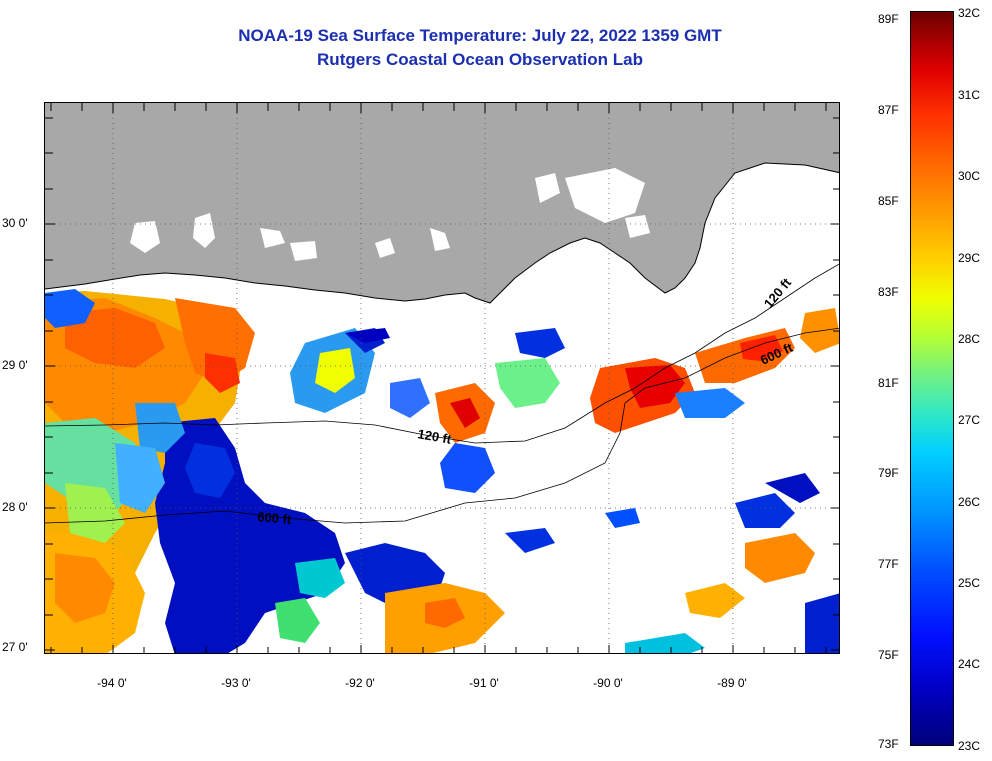  I want to click on colorbar-c-label: 29C, so click(969, 258).